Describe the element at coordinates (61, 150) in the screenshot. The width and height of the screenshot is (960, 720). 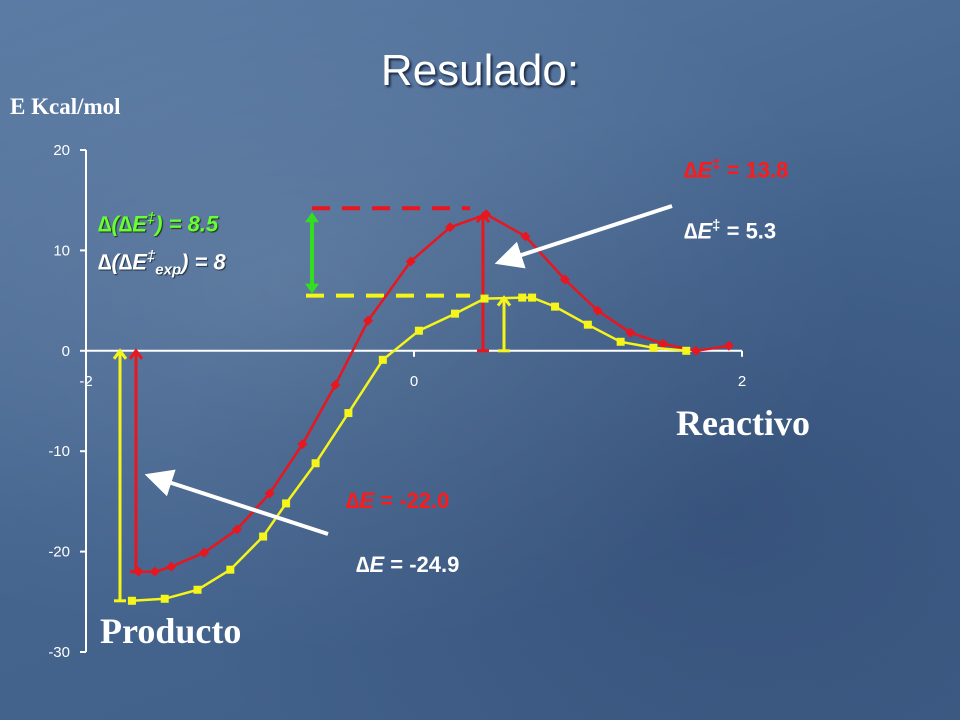
I see `y-tick-label: 20` at that location.